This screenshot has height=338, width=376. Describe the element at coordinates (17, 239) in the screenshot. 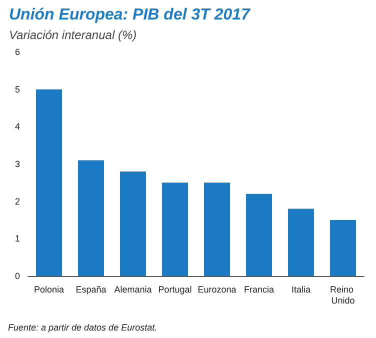

I see `y-tick-label: 1` at that location.